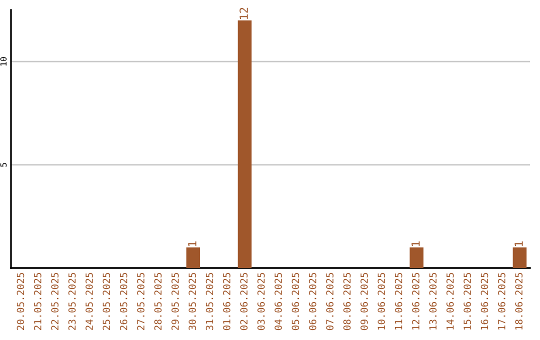 Image resolution: width=540 pixels, height=340 pixels. Describe the element at coordinates (382, 301) in the screenshot. I see `x-tick-label: 10.06.2025` at that location.